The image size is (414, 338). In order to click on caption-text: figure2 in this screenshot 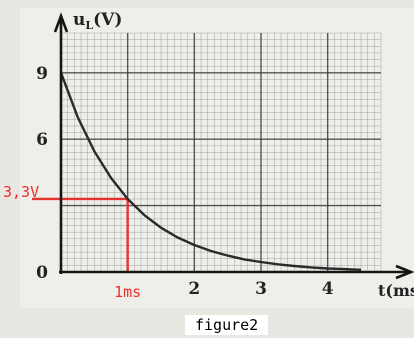, I will do `click(227, 325)`.